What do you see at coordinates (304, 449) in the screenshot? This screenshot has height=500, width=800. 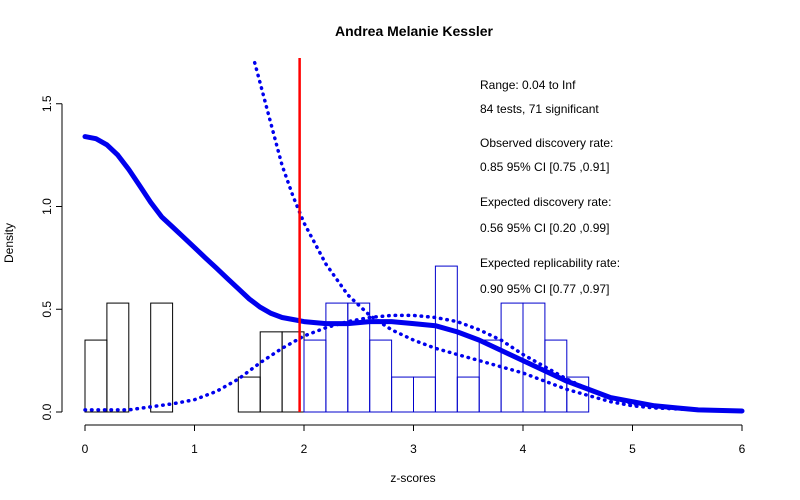 I see `x-tick-label: 2` at bounding box center [304, 449].